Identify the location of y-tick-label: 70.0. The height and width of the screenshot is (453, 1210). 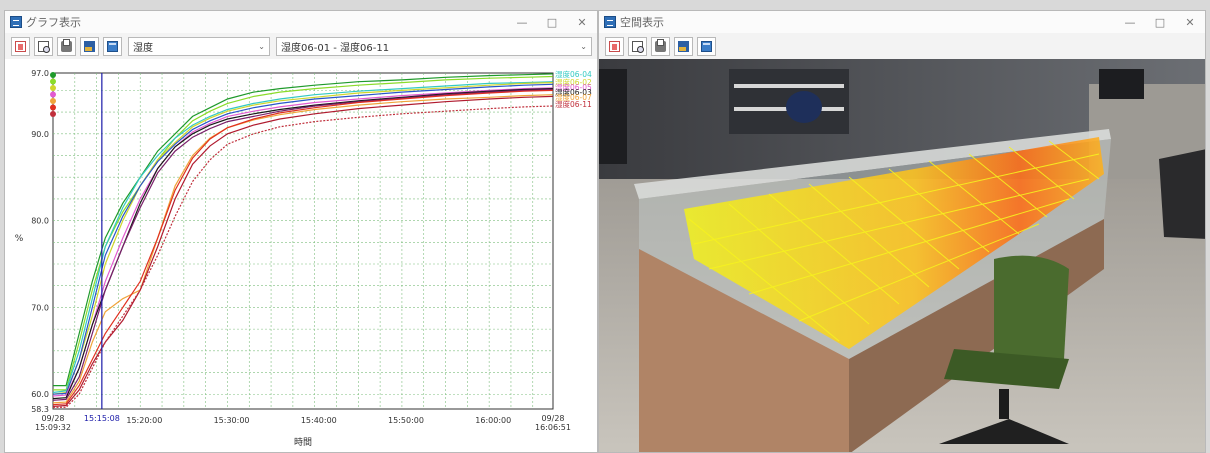
(40, 307).